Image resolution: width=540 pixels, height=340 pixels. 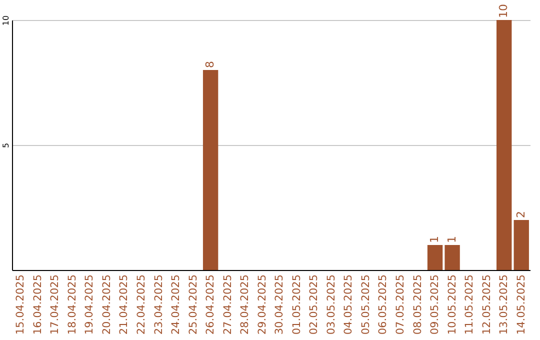 What do you see at coordinates (72, 304) in the screenshot?
I see `x-tick-label: 18.04.2025` at bounding box center [72, 304].